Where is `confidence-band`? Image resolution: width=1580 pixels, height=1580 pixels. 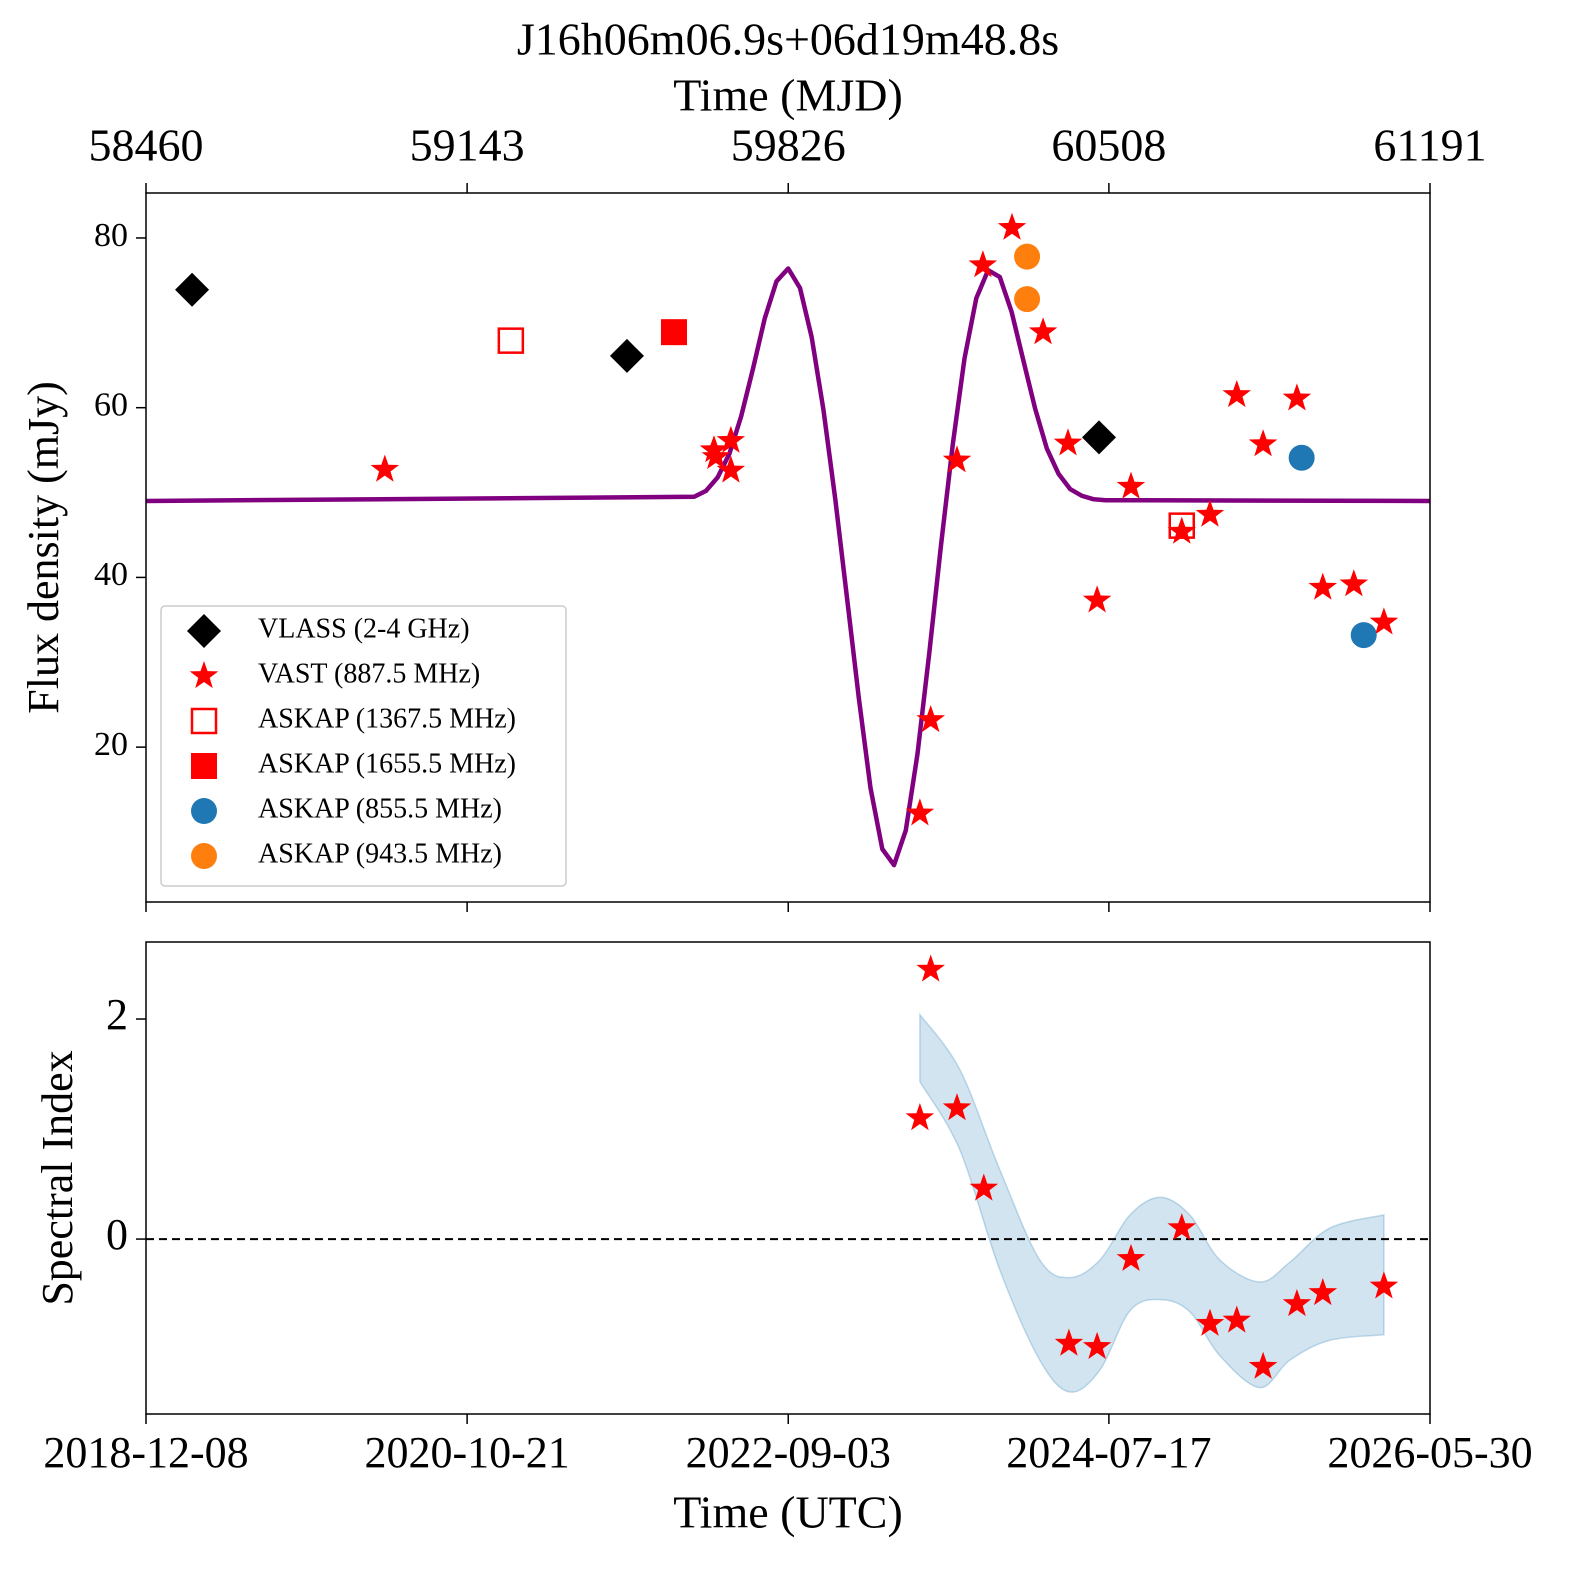
confidence-band is located at coordinates (1152, 1202).